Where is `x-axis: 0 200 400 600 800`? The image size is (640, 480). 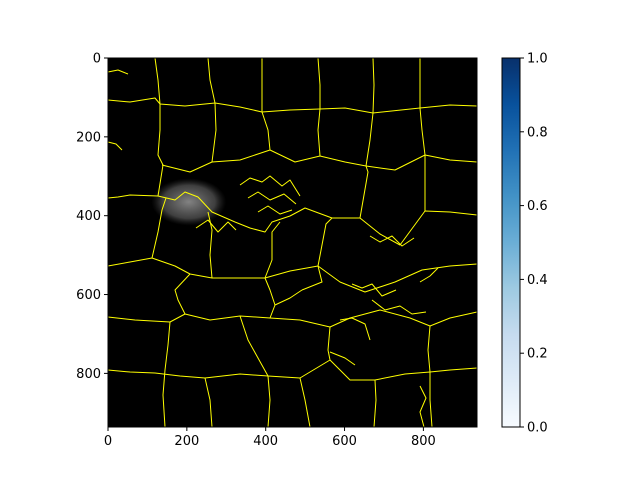 x-axis: 0 200 400 600 800 is located at coordinates (270, 438).